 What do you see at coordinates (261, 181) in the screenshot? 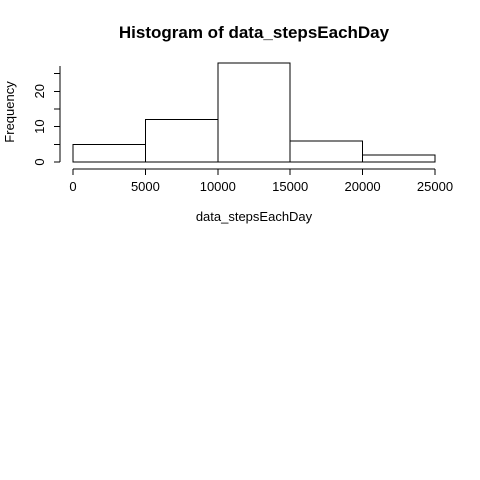
I see `x-axis: 0 5000 10000 15000 20000 25000` at bounding box center [261, 181].